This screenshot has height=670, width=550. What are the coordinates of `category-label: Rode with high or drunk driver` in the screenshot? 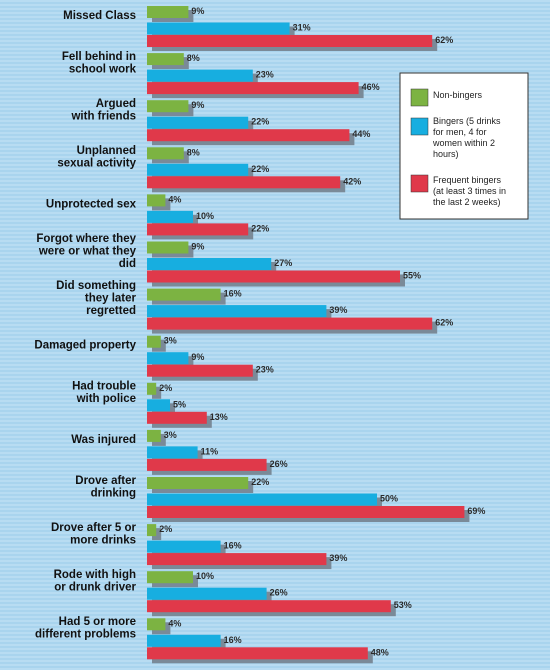 It's located at (95, 581).